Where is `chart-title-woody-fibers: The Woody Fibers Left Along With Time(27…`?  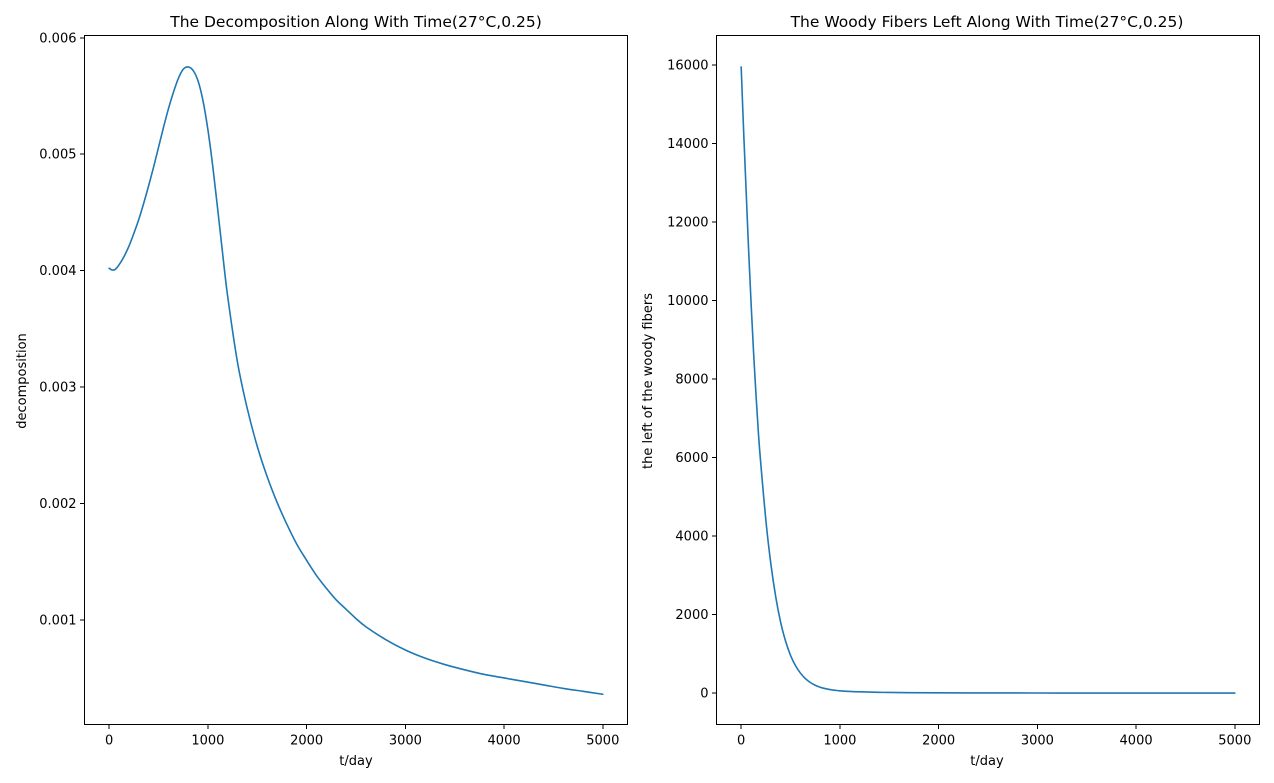 chart-title-woody-fibers: The Woody Fibers Left Along With Time(27… is located at coordinates (987, 22).